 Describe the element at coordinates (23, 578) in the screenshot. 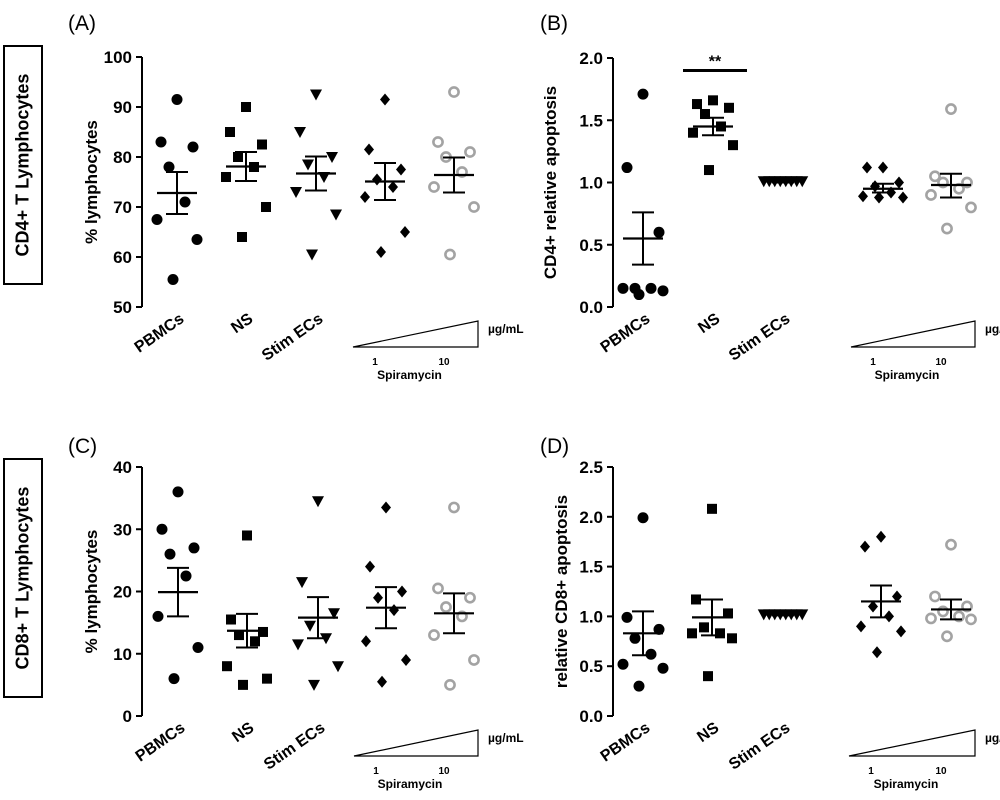

I see `row-label-cd8: CD8+ T Lymphocytes` at that location.